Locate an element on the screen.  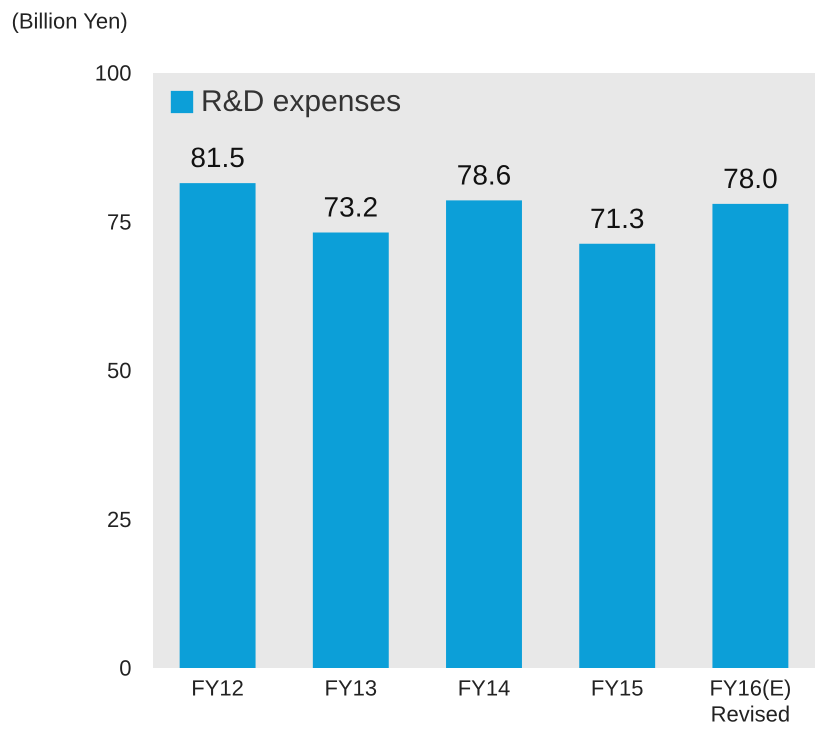
data-label: 81.5 is located at coordinates (217, 158).